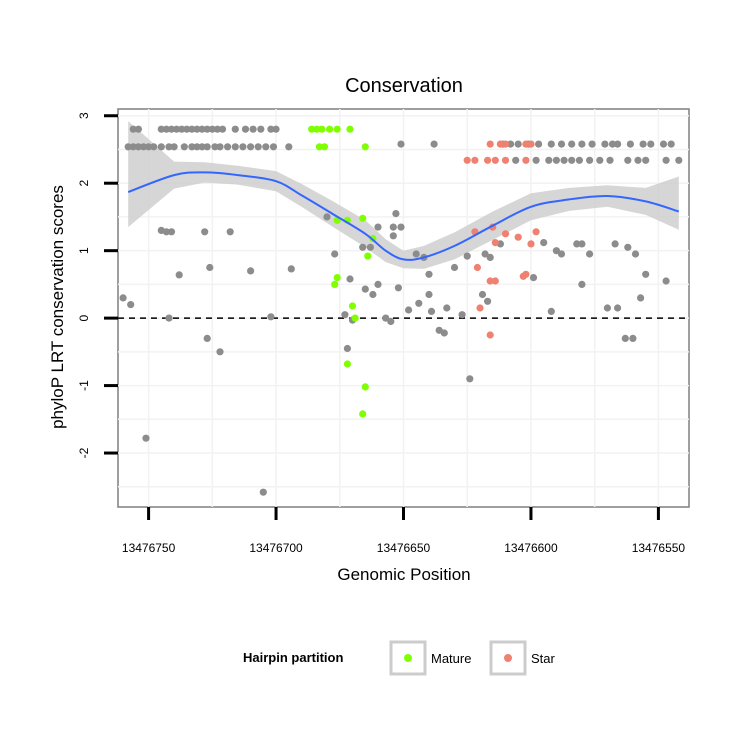 The height and width of the screenshot is (750, 750). I want to click on y-tick-label: 1, so click(84, 250).